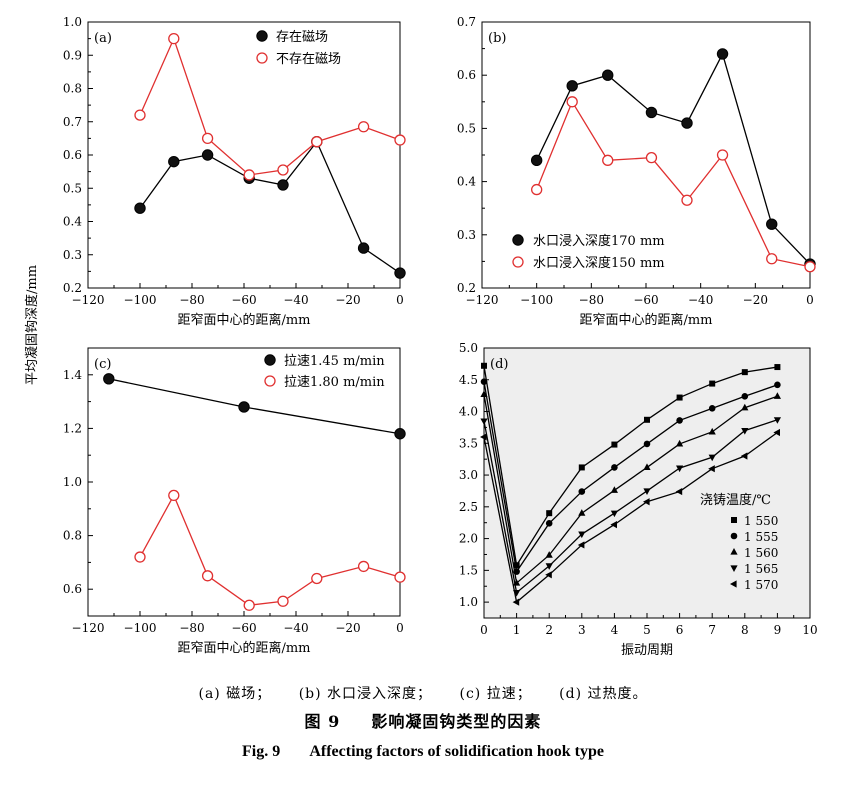  I want to click on legend-label: 1 570, so click(761, 585).